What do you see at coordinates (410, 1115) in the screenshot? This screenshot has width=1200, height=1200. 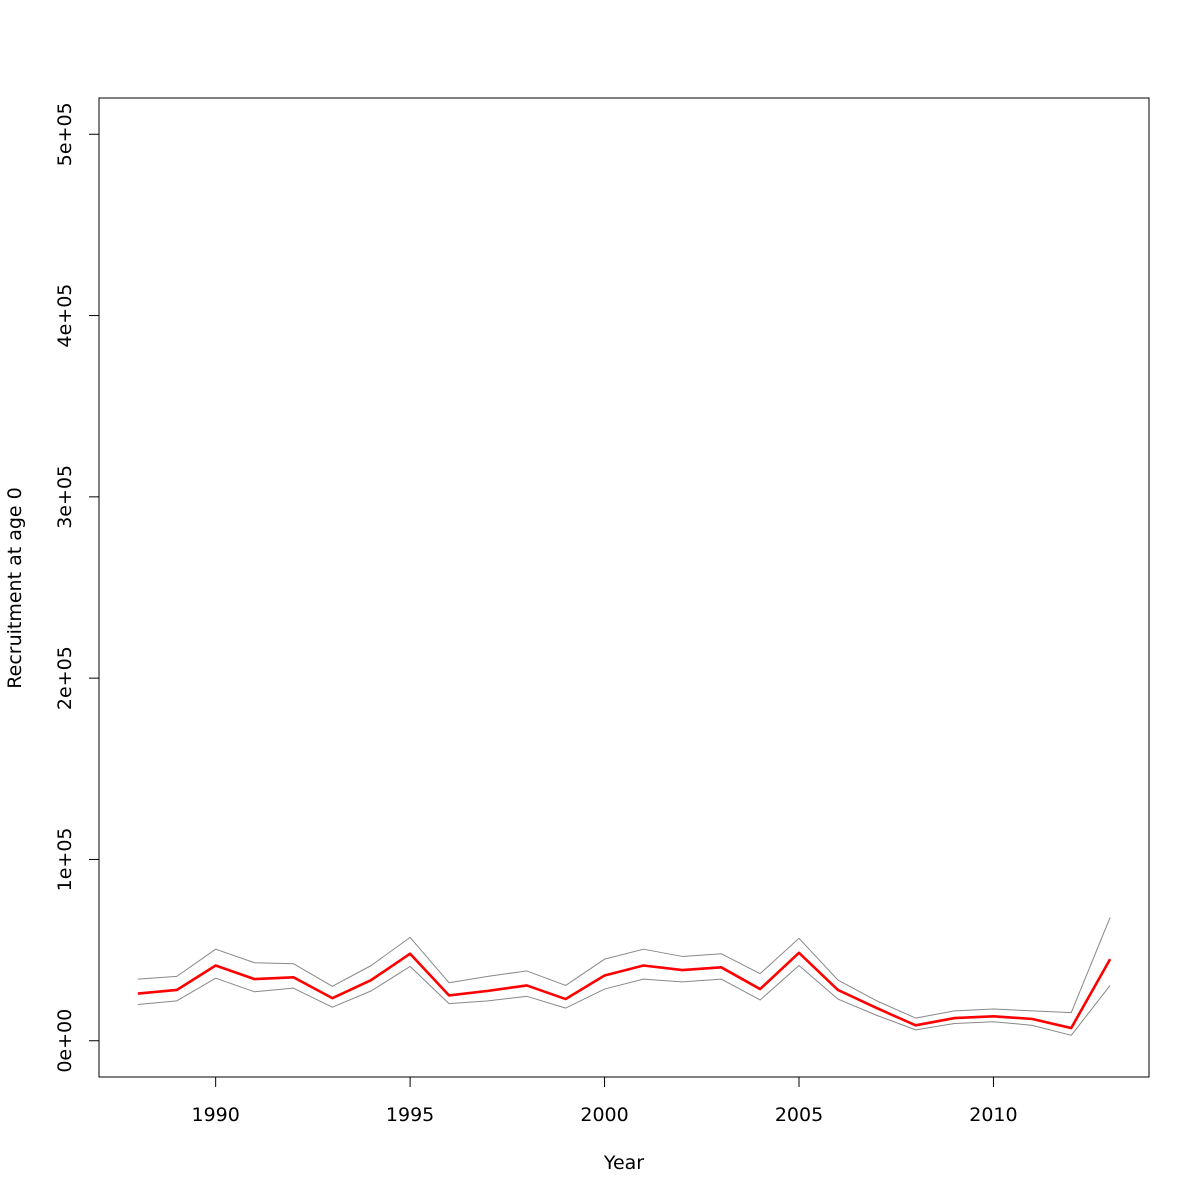 I see `x-tick-label-1995: 1995` at bounding box center [410, 1115].